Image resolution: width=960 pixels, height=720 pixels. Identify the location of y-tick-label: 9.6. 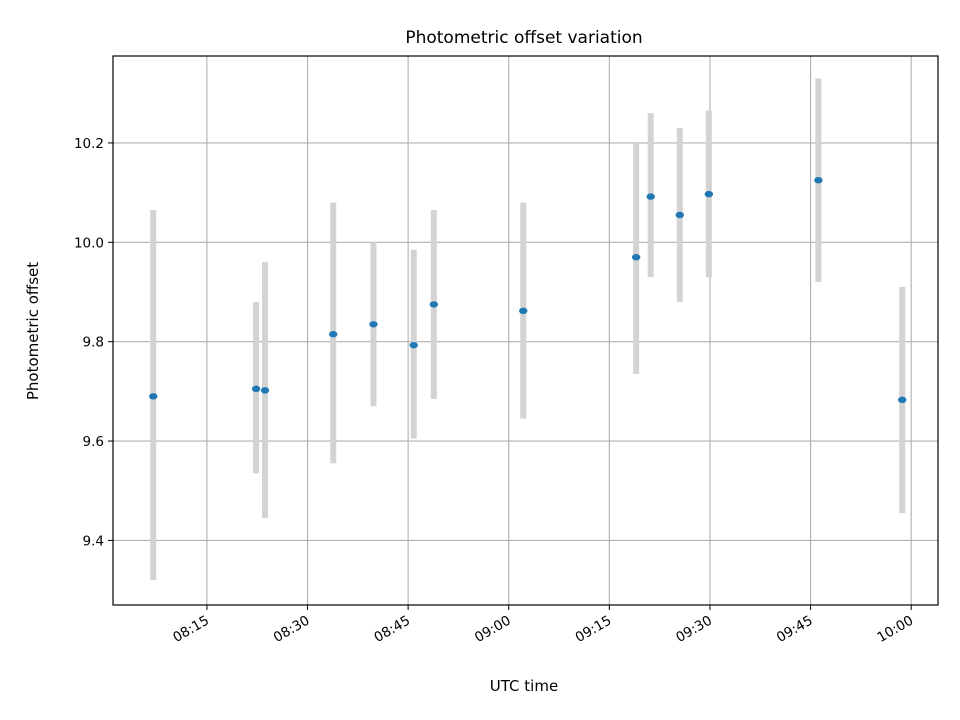
(93, 442).